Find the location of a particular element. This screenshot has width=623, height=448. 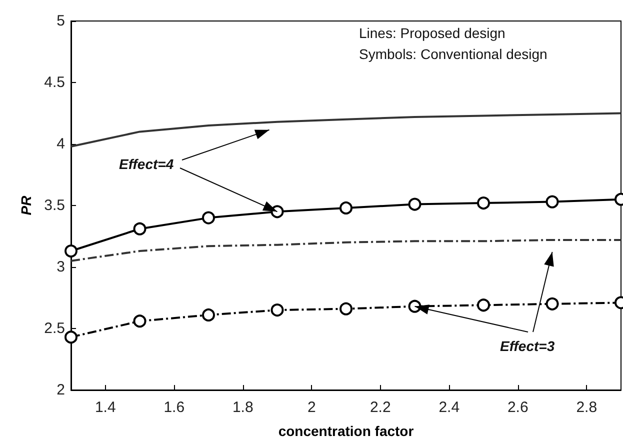

annotation: Effect=4 is located at coordinates (146, 164).